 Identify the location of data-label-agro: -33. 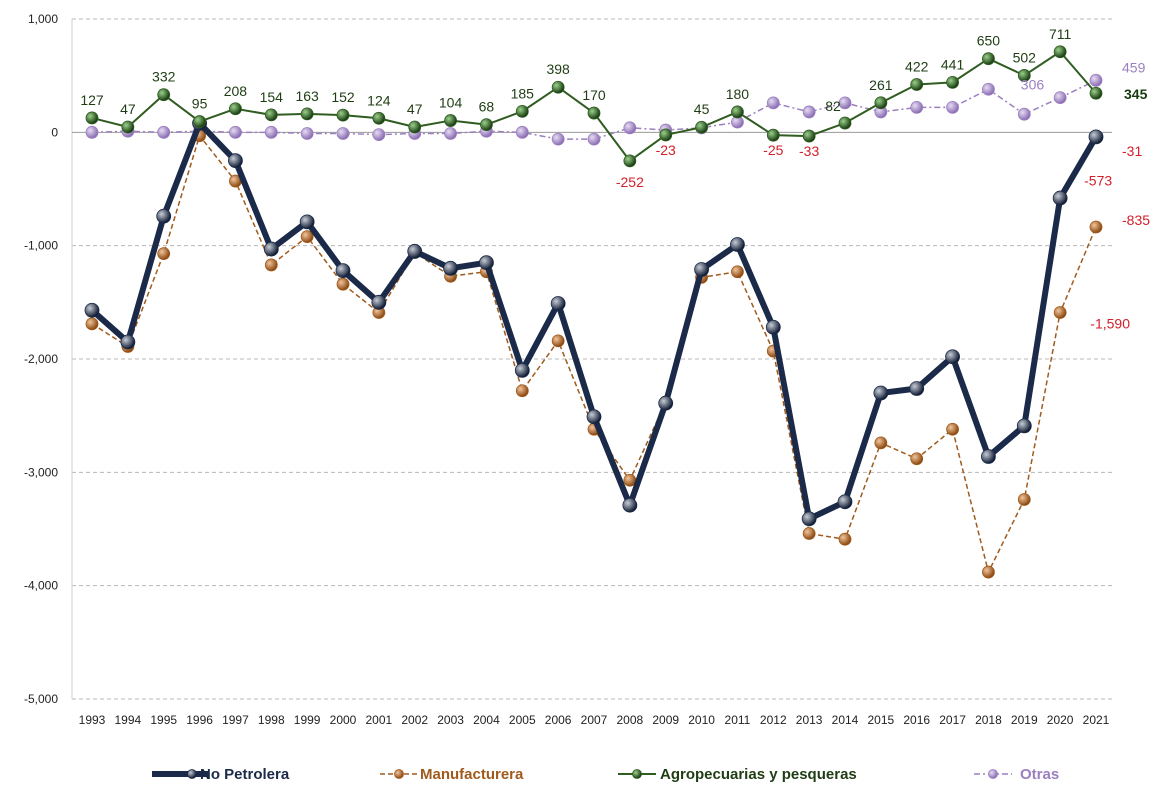
(809, 151).